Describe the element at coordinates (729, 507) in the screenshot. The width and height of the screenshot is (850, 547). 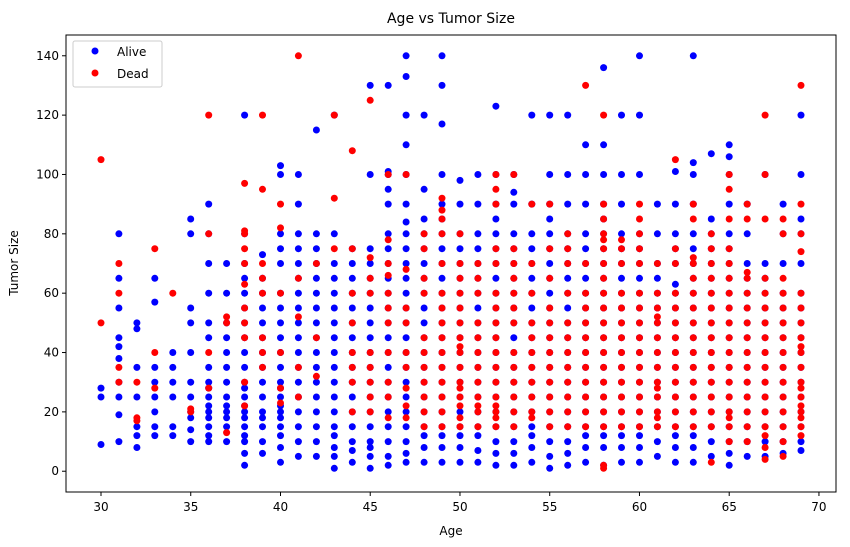
I see `x-tick-label: 65` at that location.